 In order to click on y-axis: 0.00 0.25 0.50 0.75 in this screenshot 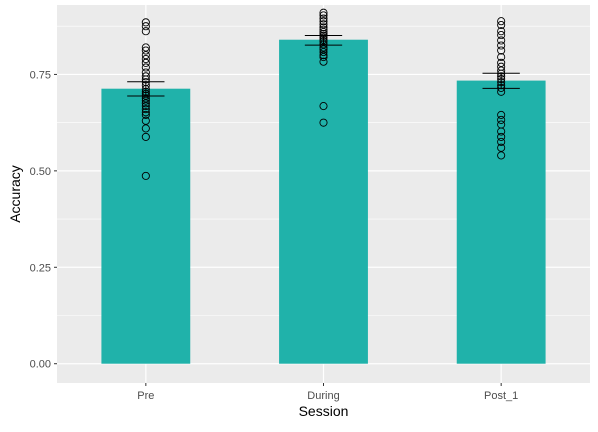, I will do `click(43, 220)`.